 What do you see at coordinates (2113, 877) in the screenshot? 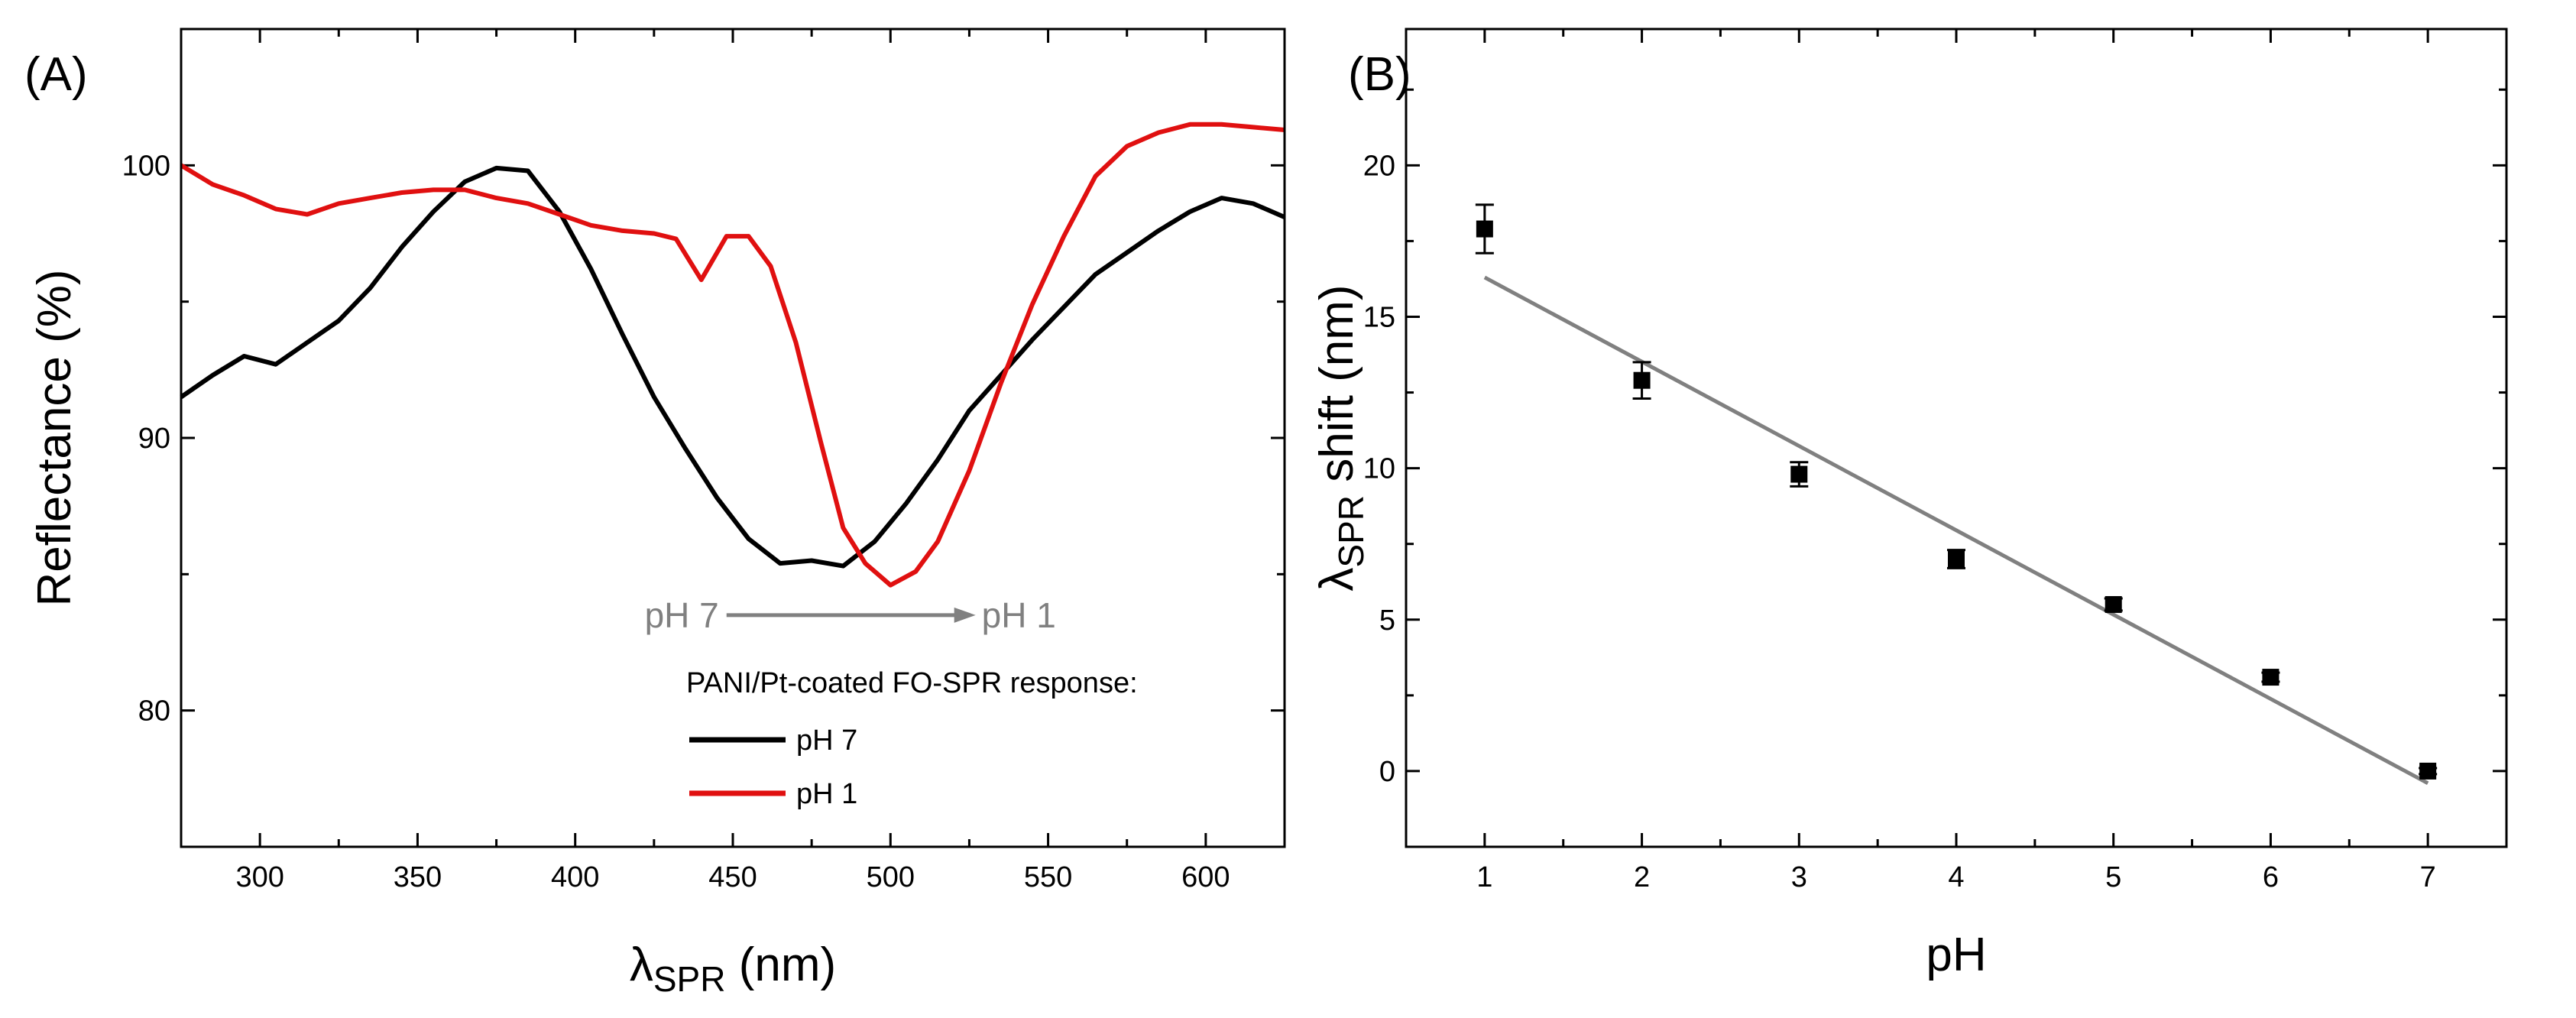
I see `x-tick-label: 5` at bounding box center [2113, 877].